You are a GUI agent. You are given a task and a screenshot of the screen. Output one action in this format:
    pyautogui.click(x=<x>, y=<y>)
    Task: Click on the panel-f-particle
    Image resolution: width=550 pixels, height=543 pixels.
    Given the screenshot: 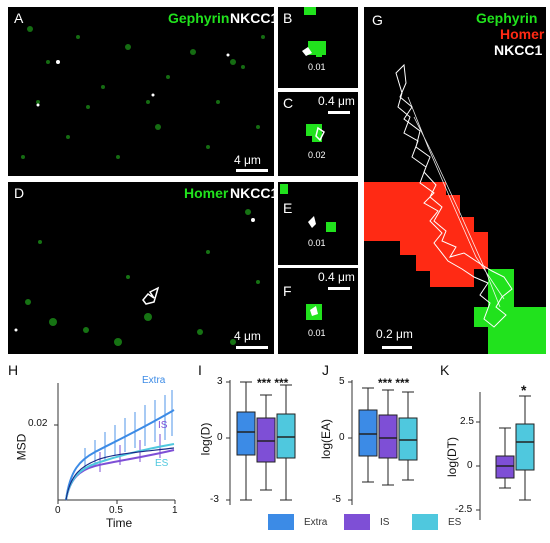 What is the action you would take?
    pyautogui.click(x=314, y=312)
    